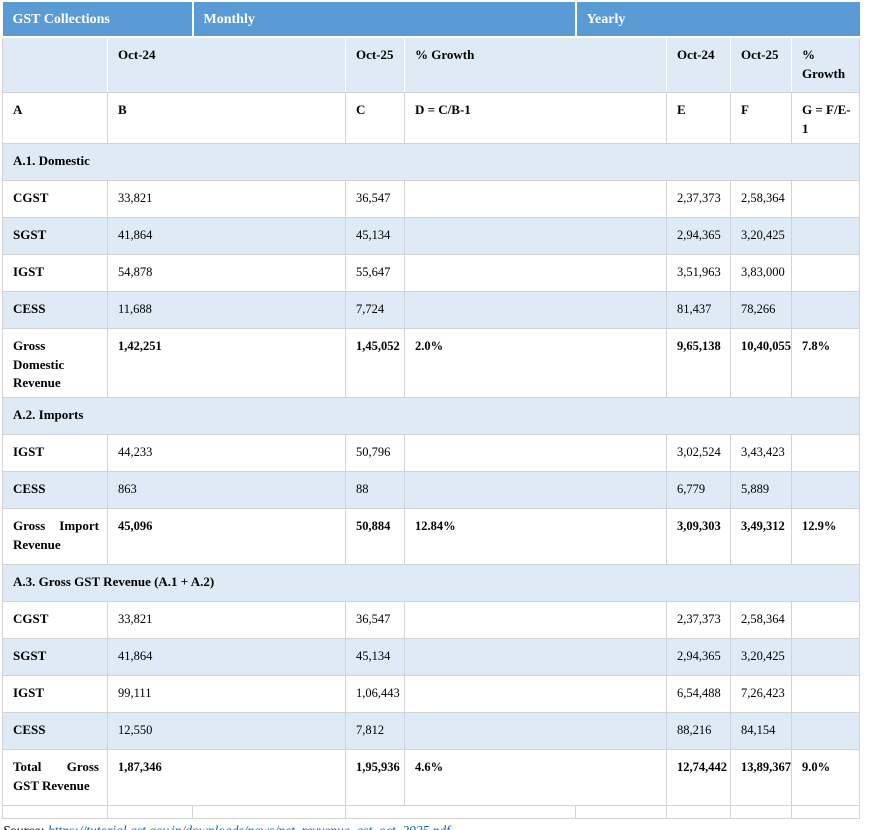 The image size is (872, 830). I want to click on yearly-oct24-cell: 2,37,373, so click(698, 620).